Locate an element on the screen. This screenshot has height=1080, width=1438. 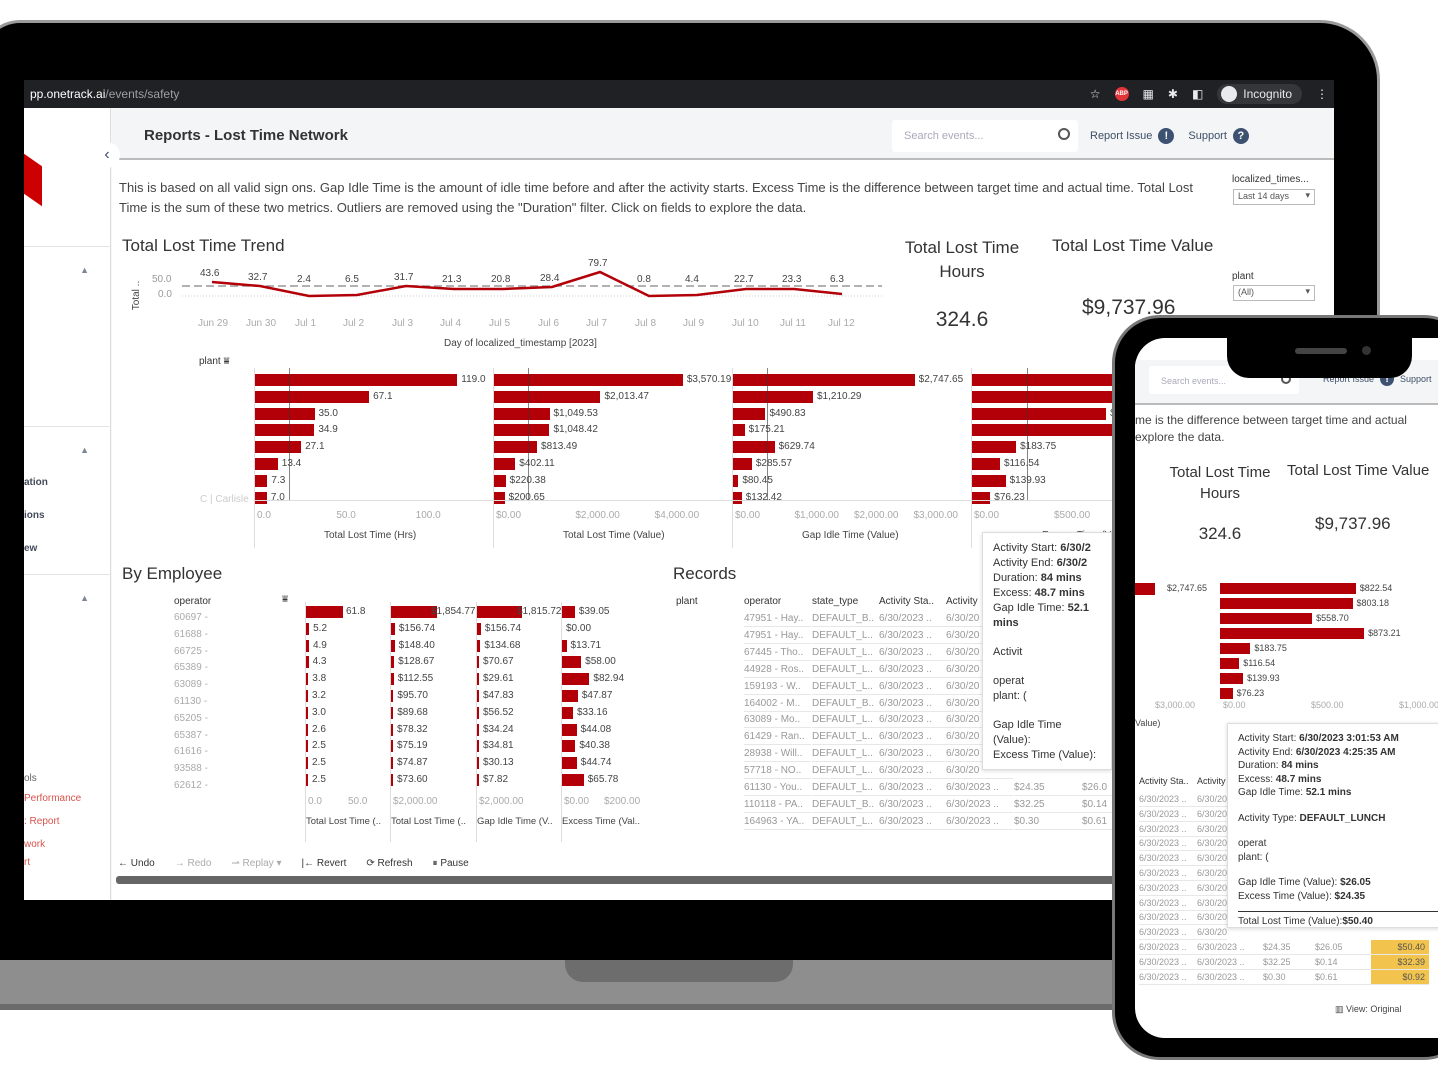
table-cell: 61429 - Ran.. is located at coordinates (777, 737).